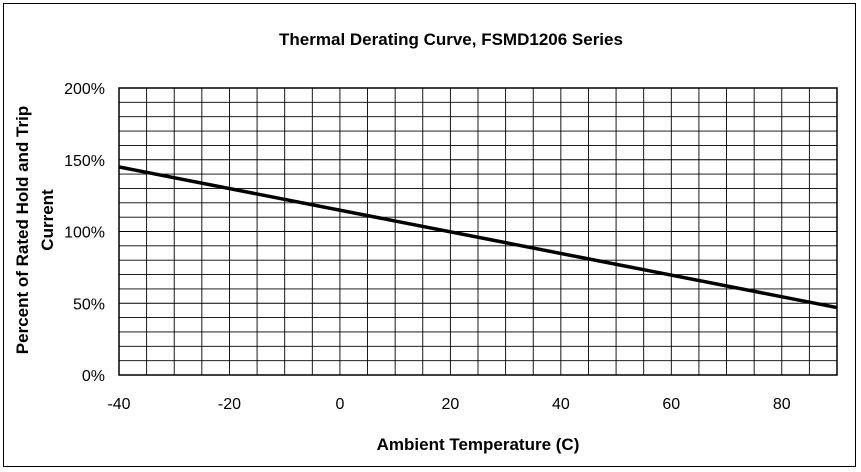 The height and width of the screenshot is (472, 861). I want to click on x-tick-label: 20, so click(450, 404).